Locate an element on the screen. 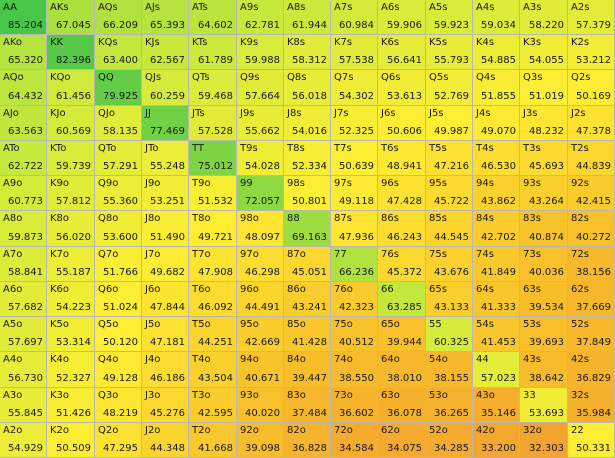  heatmap-cell: A3o 55.845 is located at coordinates (23, 405).